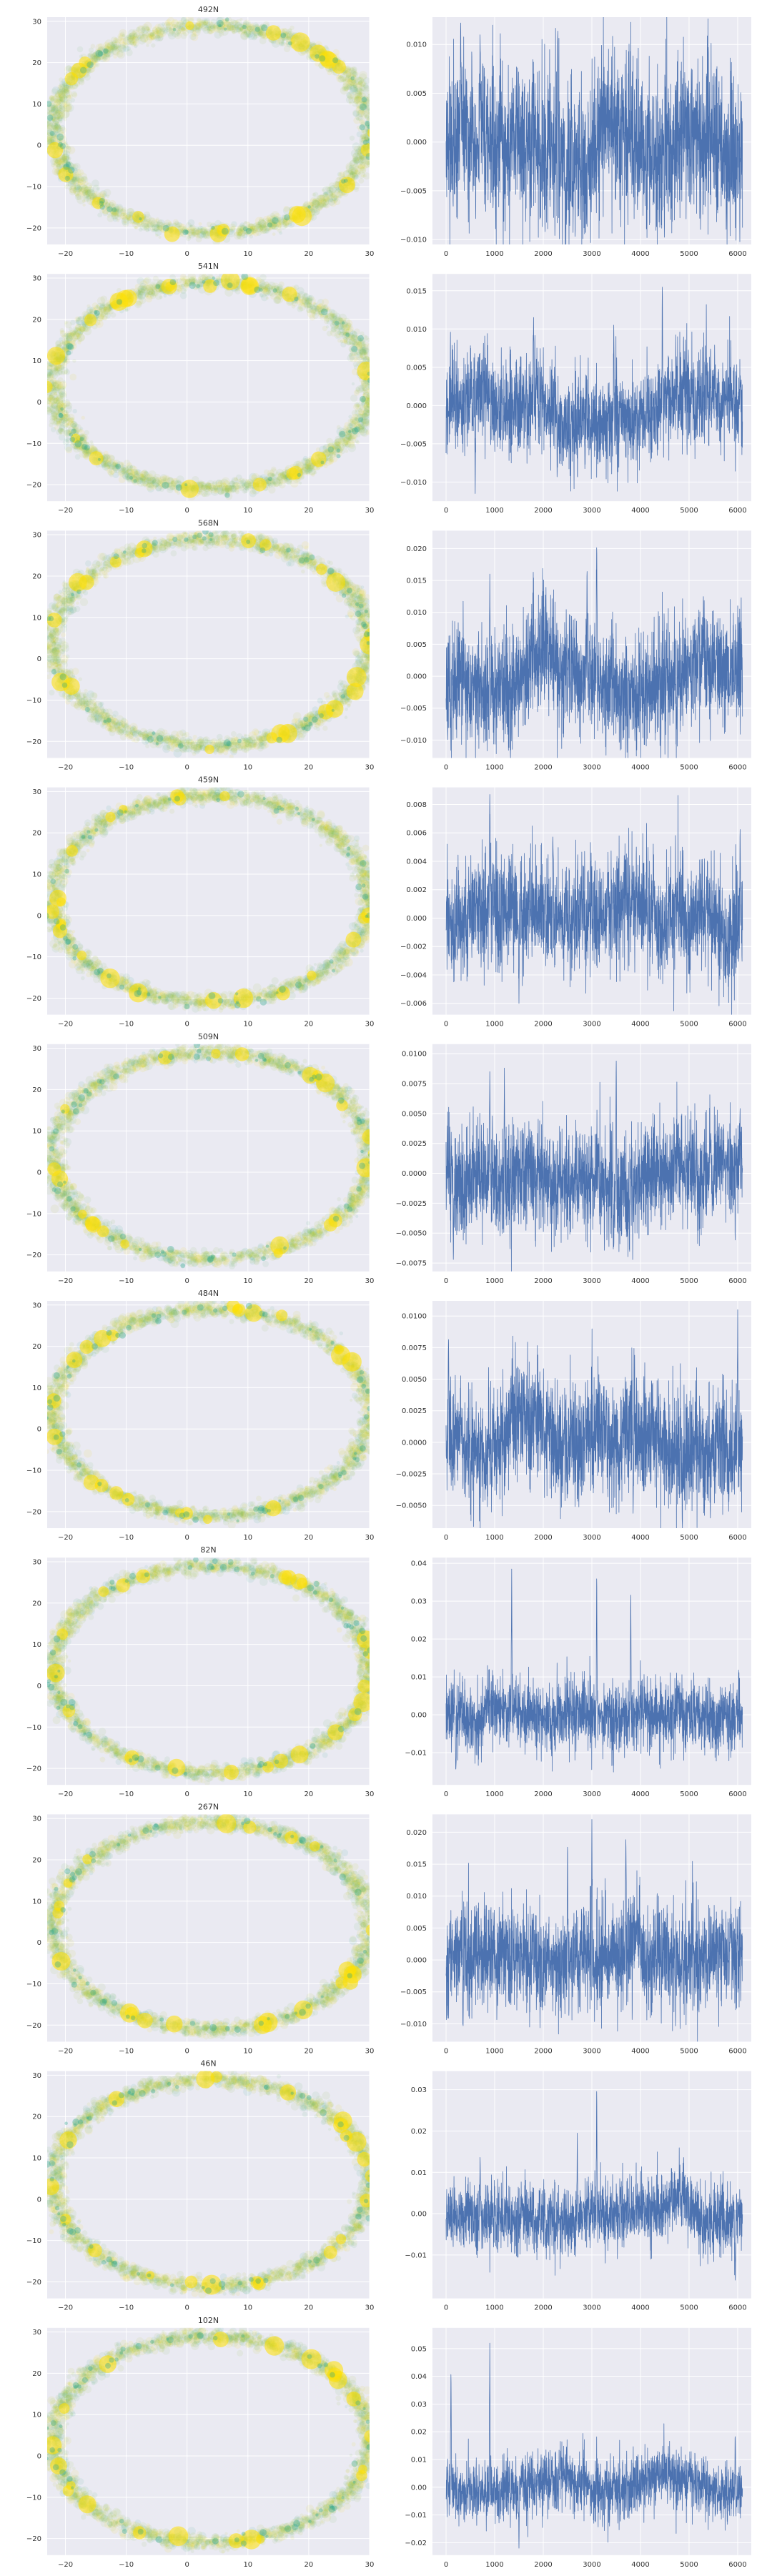  What do you see at coordinates (413, 241) in the screenshot?
I see `line-ytick-label: −0.010` at bounding box center [413, 241].